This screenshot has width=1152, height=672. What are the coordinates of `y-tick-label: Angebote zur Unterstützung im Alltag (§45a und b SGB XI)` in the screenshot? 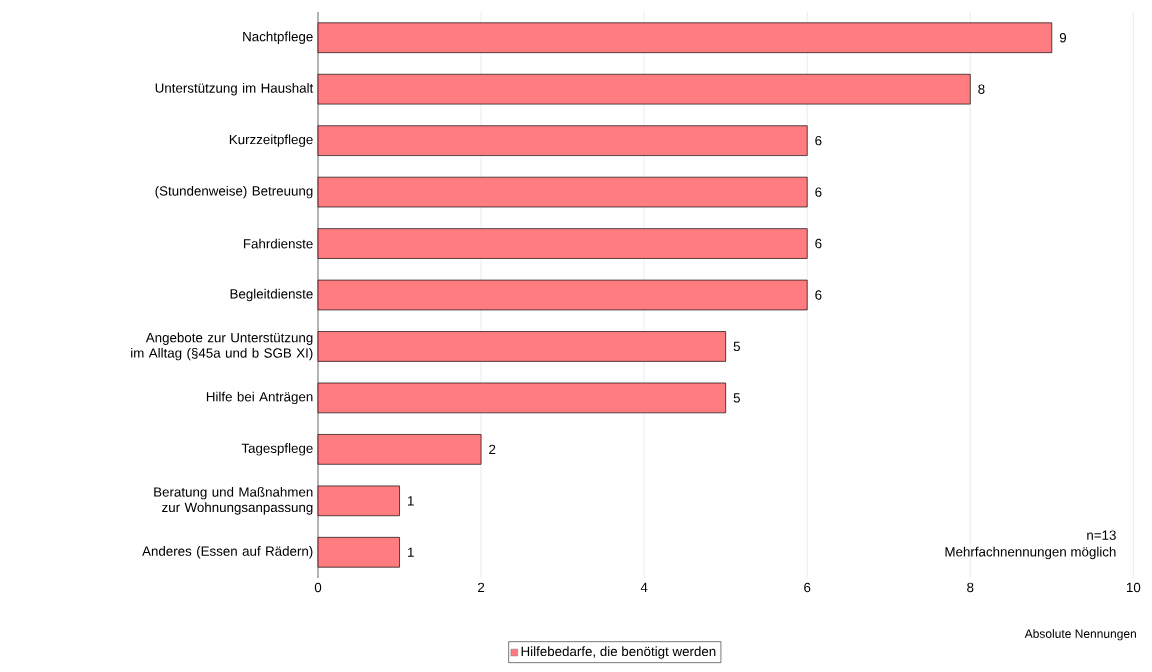 It's located at (222, 346).